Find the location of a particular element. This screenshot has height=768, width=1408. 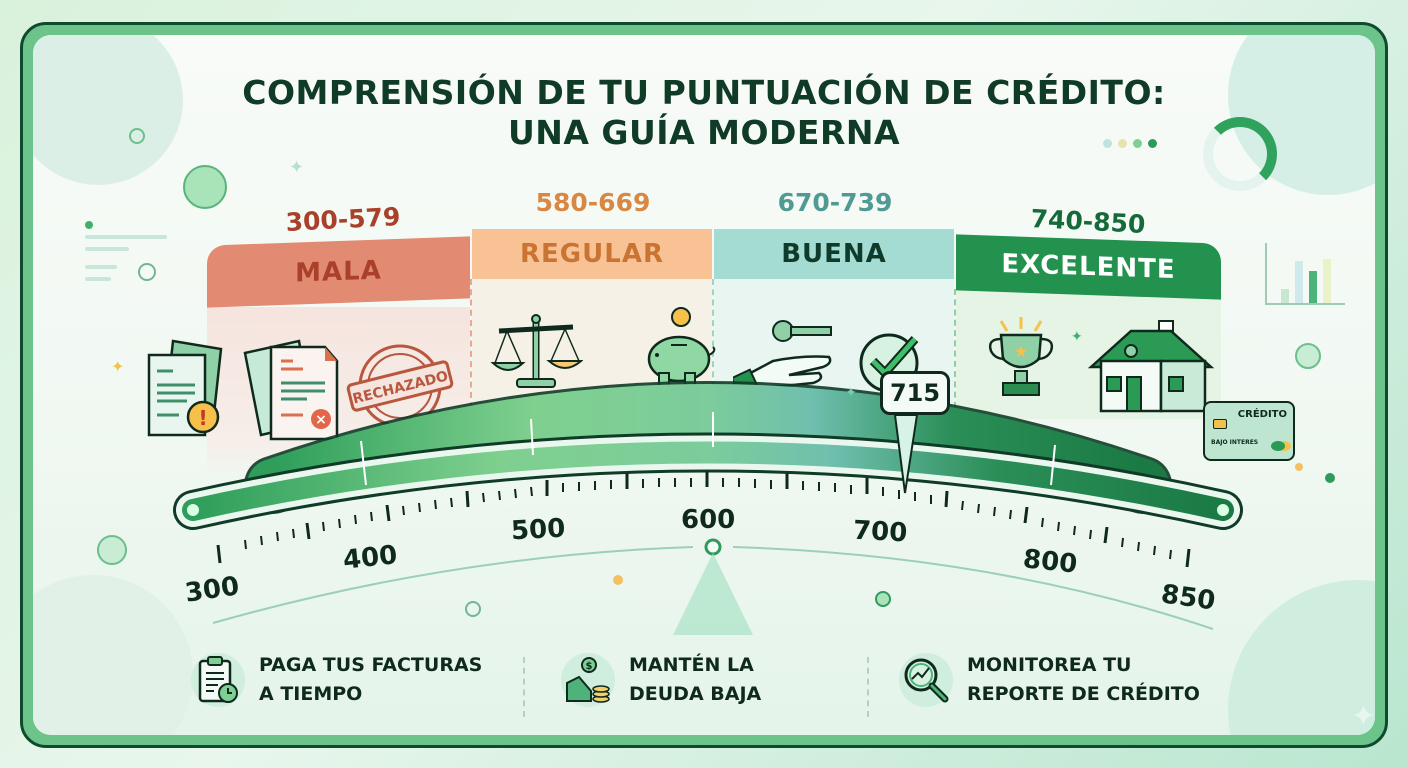

decor-blob is located at coordinates (108, 110).